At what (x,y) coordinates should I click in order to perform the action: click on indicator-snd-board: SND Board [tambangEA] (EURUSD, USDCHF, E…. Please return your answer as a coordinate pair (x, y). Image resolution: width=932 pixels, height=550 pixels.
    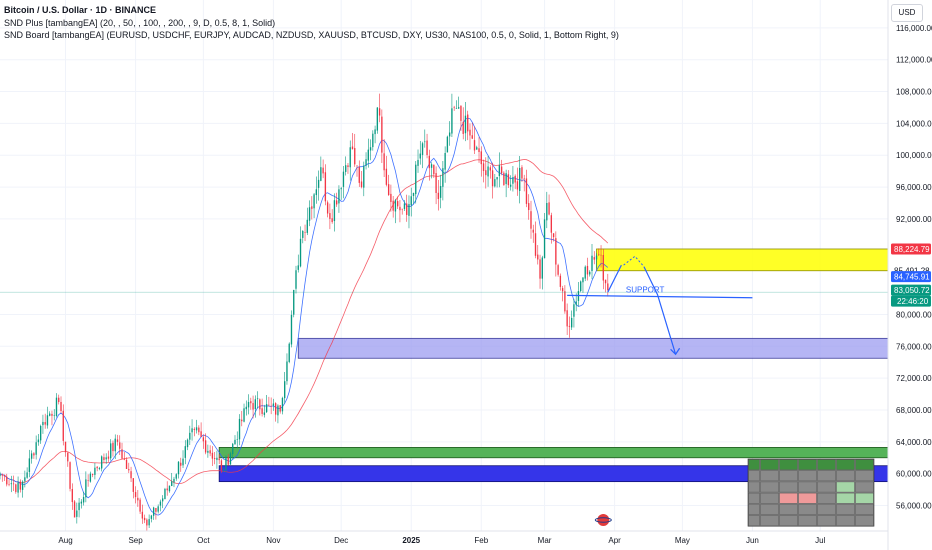
    Looking at the image, I should click on (311, 35).